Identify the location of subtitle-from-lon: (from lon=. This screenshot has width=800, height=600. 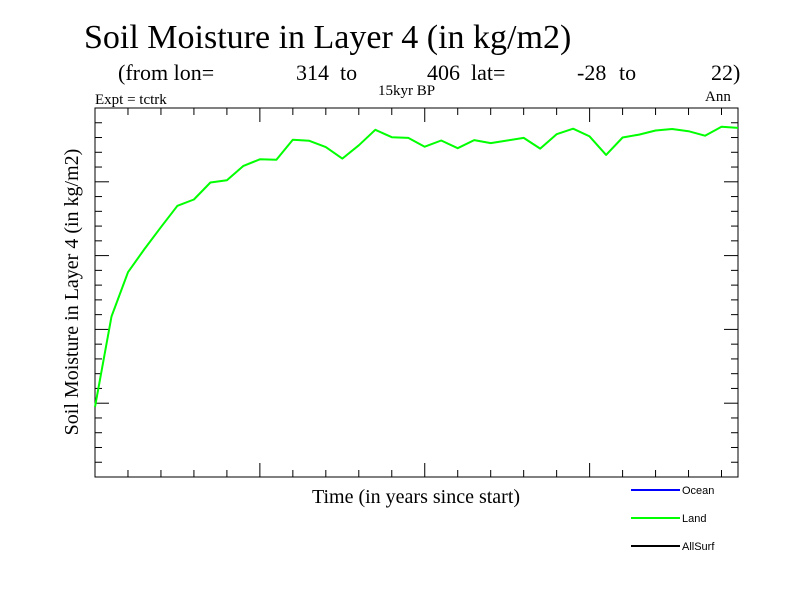
(166, 72).